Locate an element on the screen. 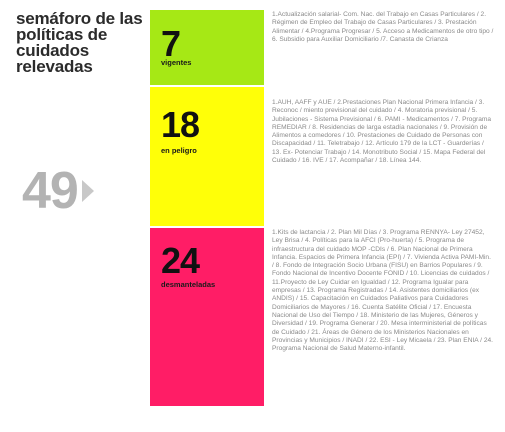 This screenshot has width=505, height=432. block-desmanteladas: 24 desmanteladas is located at coordinates (207, 317).